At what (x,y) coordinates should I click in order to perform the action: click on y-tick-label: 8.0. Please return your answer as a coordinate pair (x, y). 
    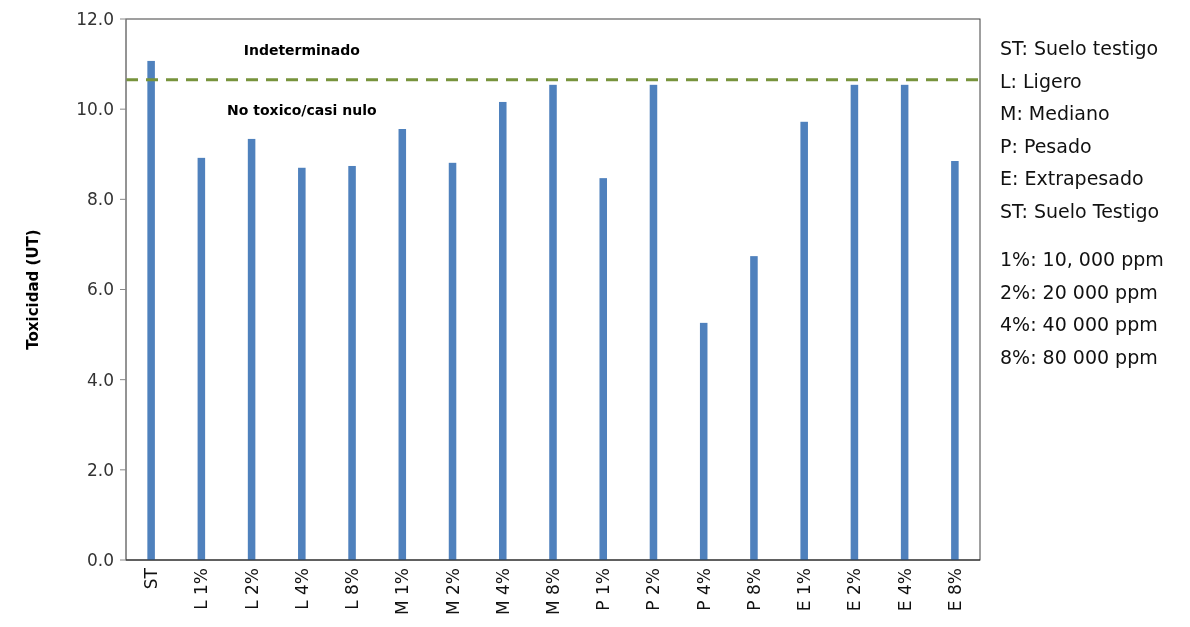
    Looking at the image, I should click on (100, 199).